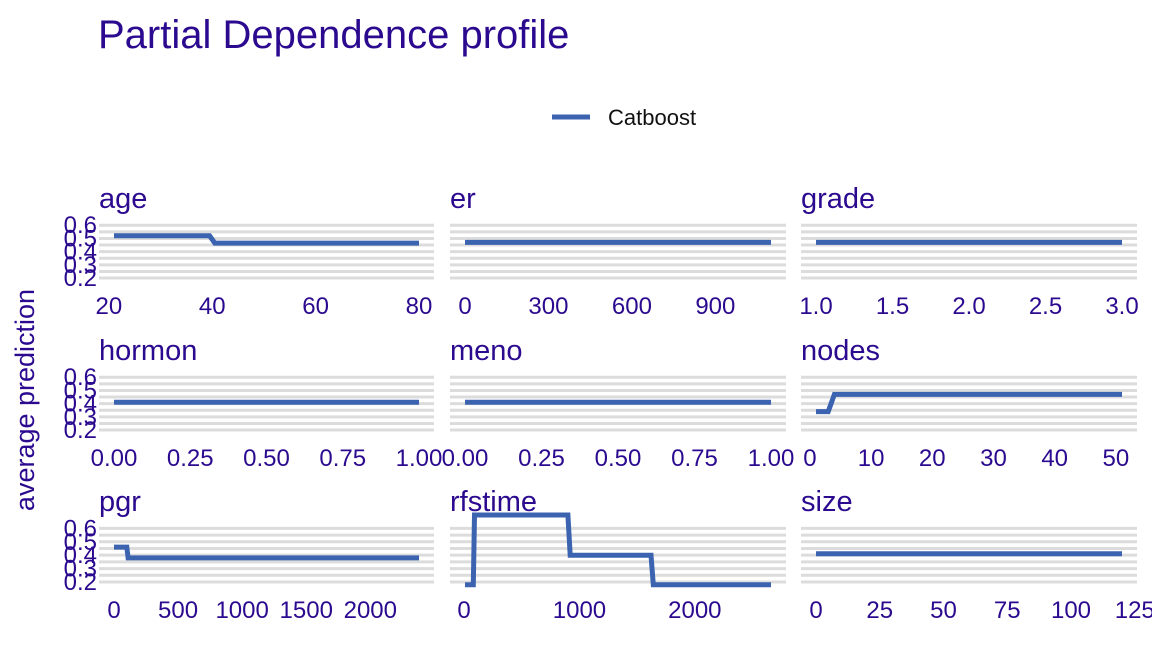 The image size is (1152, 672). What do you see at coordinates (419, 458) in the screenshot?
I see `x-tick-label-hormon: 1.00` at bounding box center [419, 458].